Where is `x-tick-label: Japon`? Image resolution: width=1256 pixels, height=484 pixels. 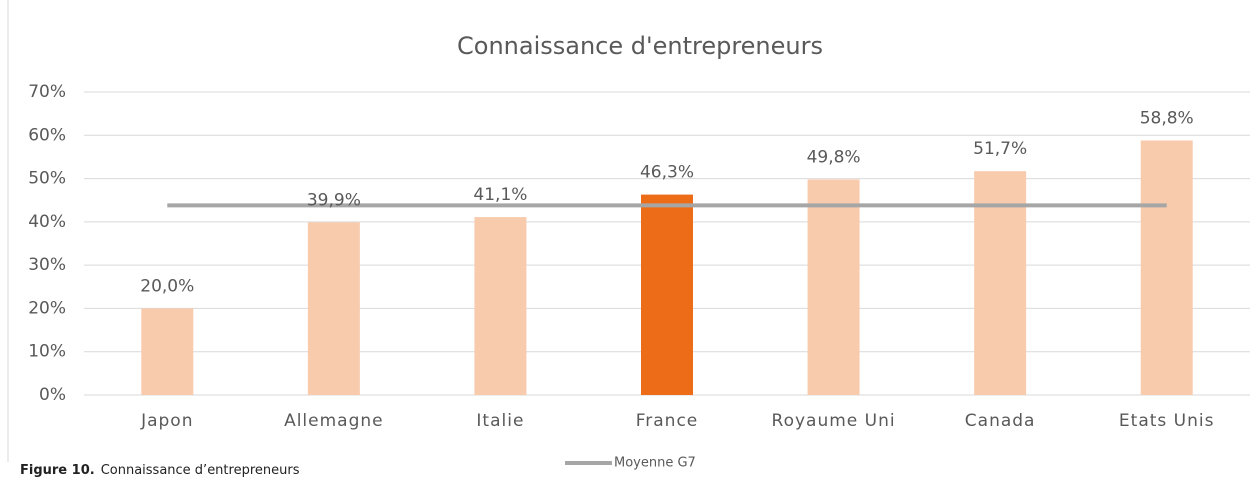 x-tick-label: Japon is located at coordinates (166, 421).